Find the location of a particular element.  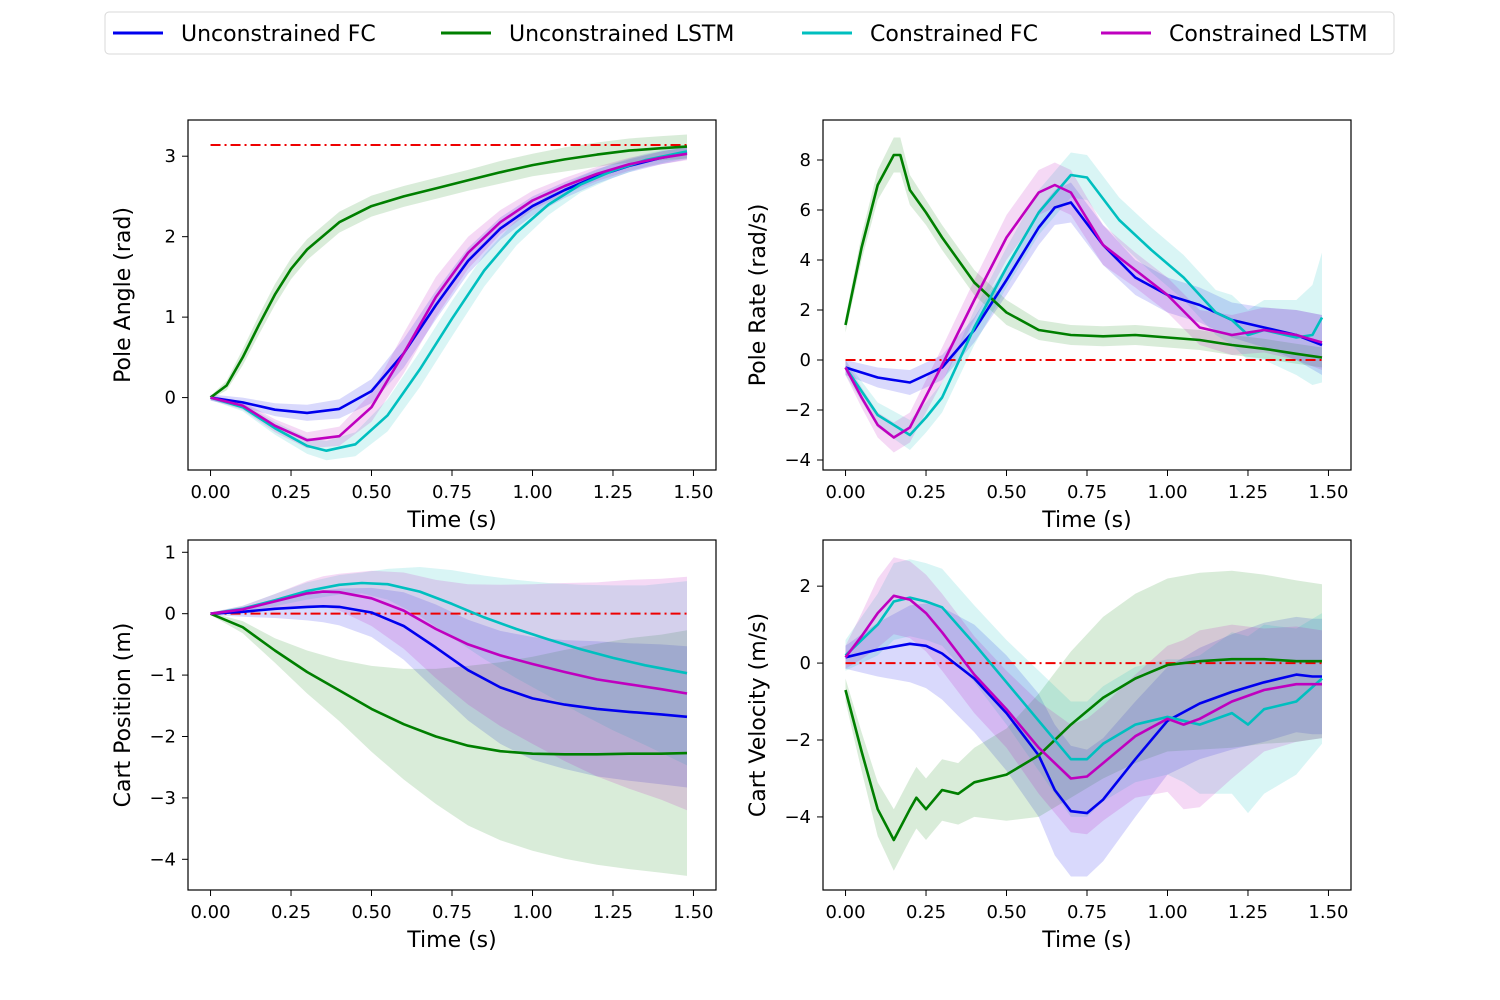

legend-entry: Constrained FC is located at coordinates (920, 34).